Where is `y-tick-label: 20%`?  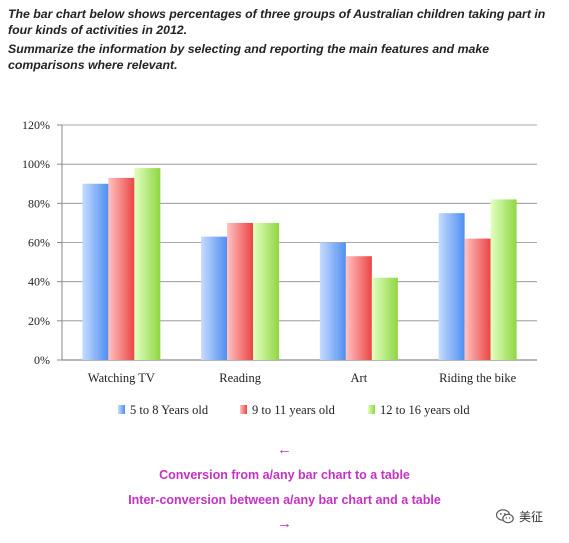
y-tick-label: 20% is located at coordinates (39, 321).